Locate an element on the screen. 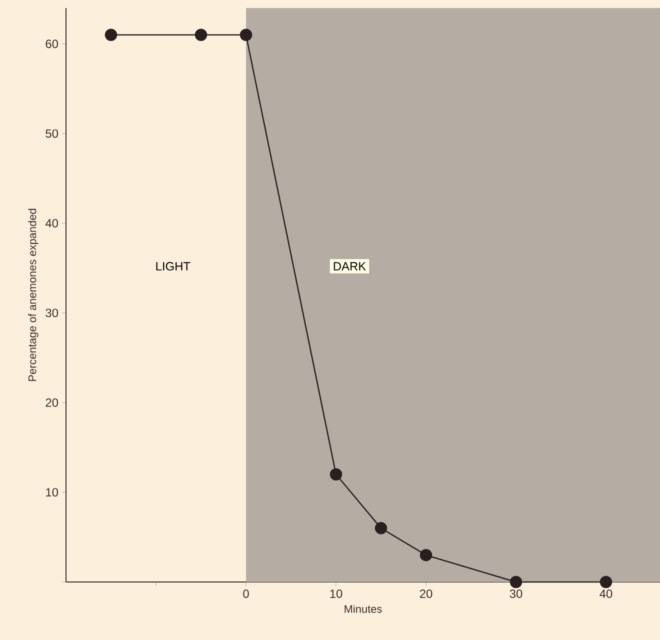 The image size is (660, 640). y-tick-label: 40 is located at coordinates (51, 223).